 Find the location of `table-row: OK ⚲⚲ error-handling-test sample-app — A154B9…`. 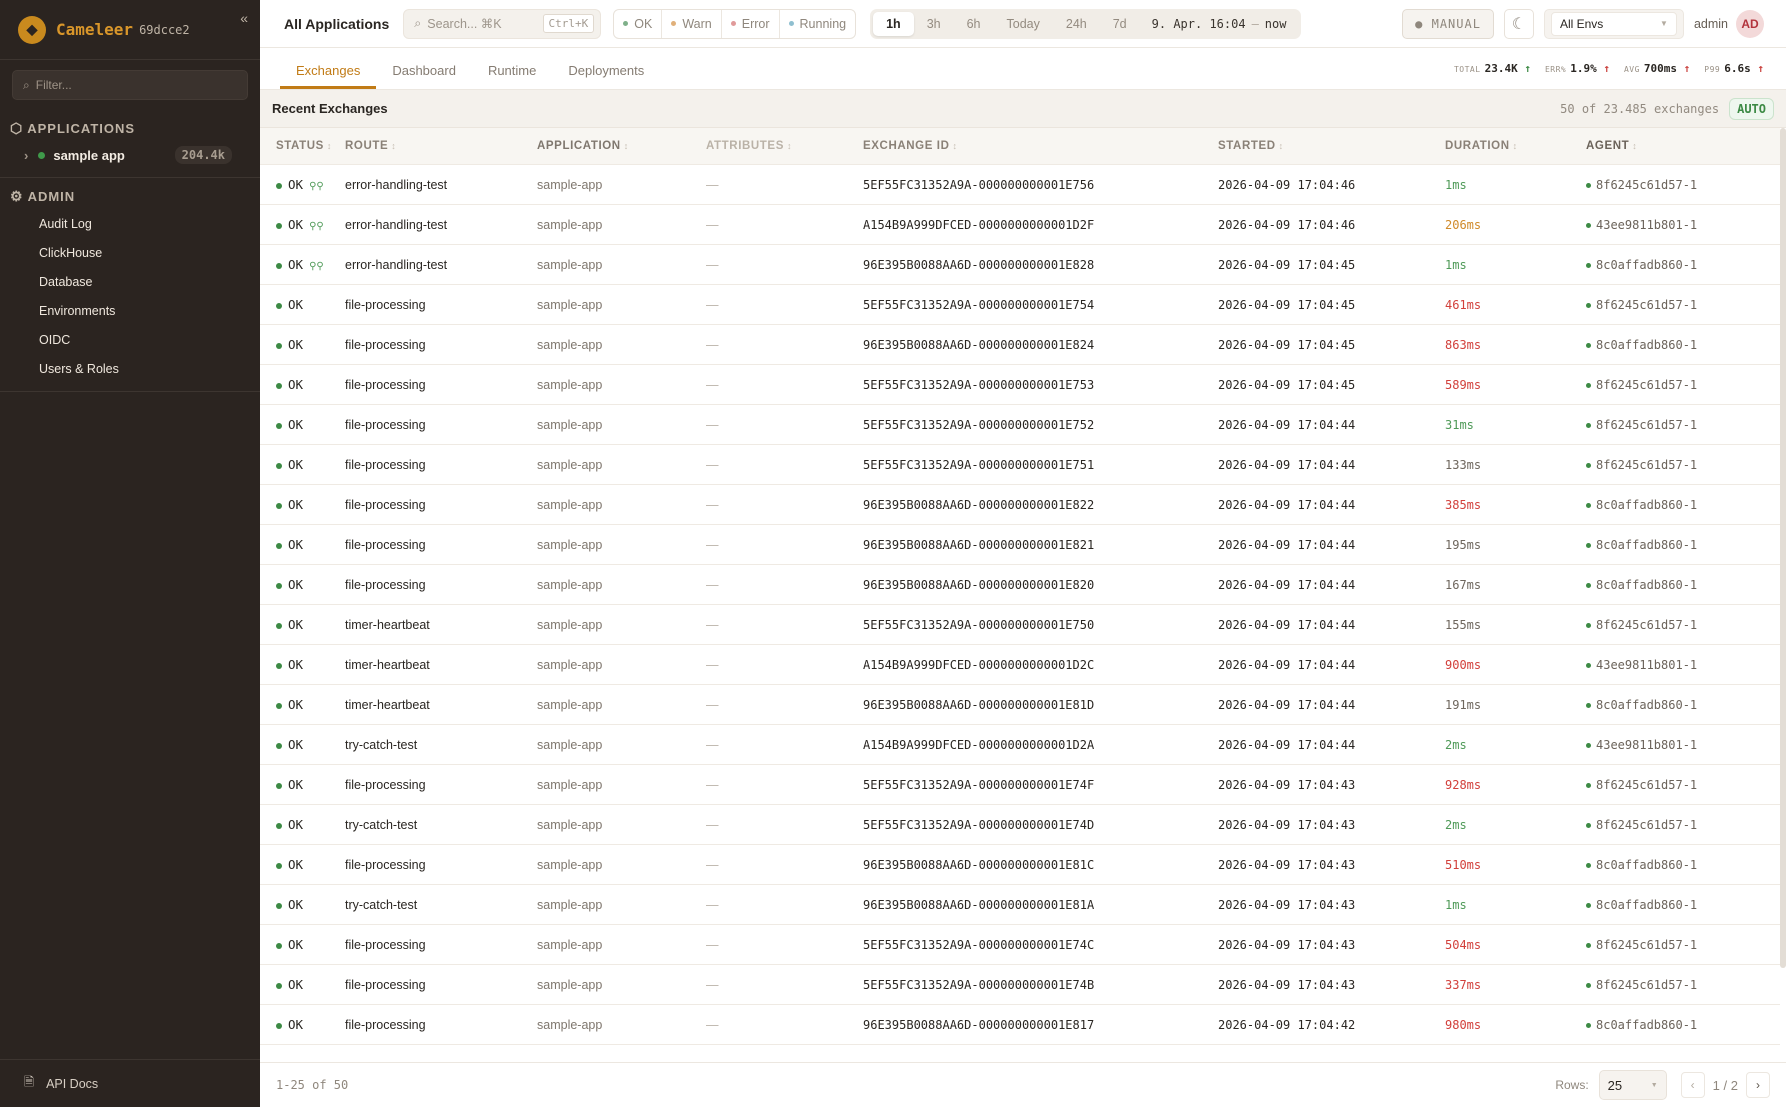

table-row: OK ⚲⚲ error-handling-test sample-app — A154B9… is located at coordinates (1020, 225).